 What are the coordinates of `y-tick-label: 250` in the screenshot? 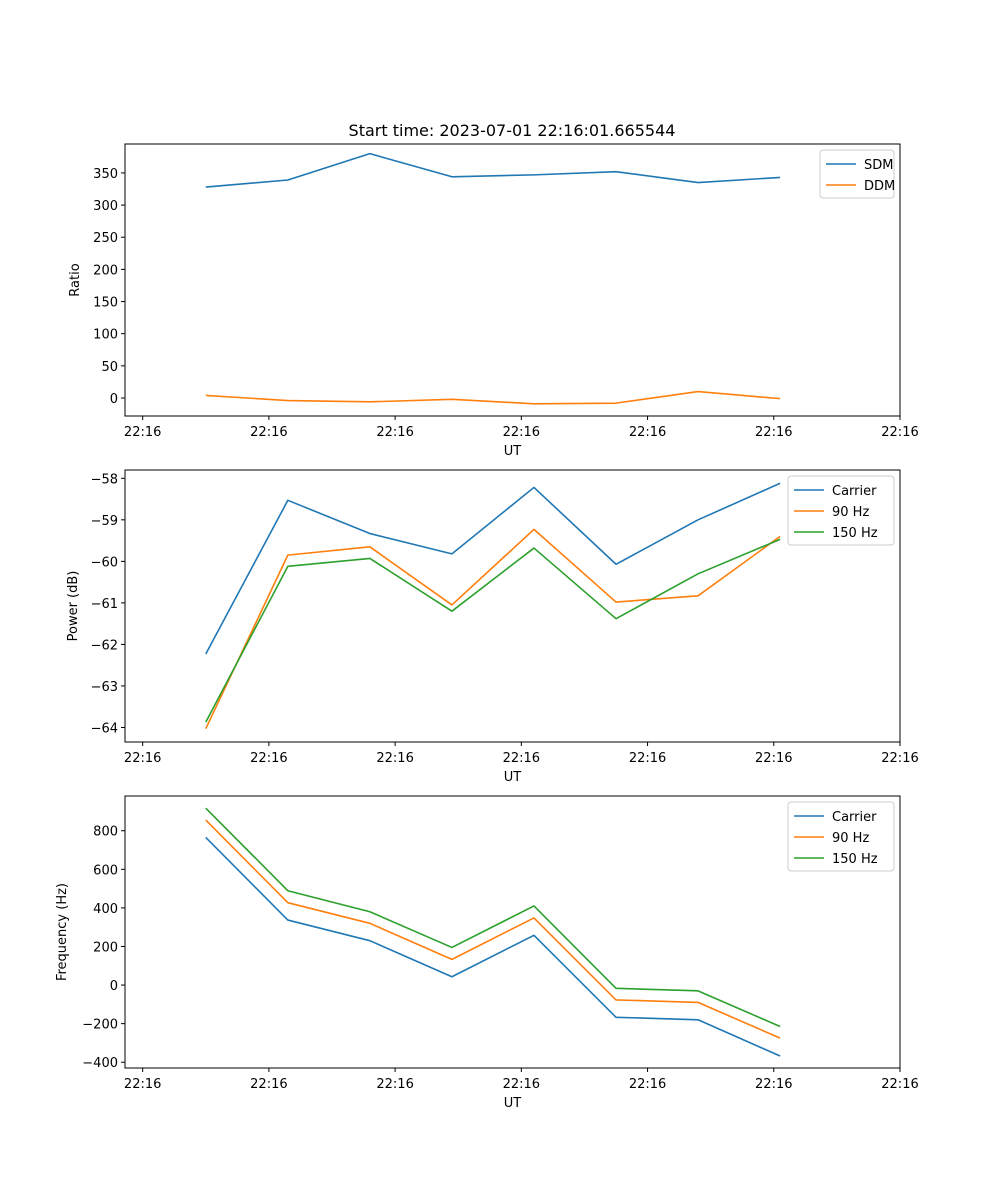 It's located at (105, 238).